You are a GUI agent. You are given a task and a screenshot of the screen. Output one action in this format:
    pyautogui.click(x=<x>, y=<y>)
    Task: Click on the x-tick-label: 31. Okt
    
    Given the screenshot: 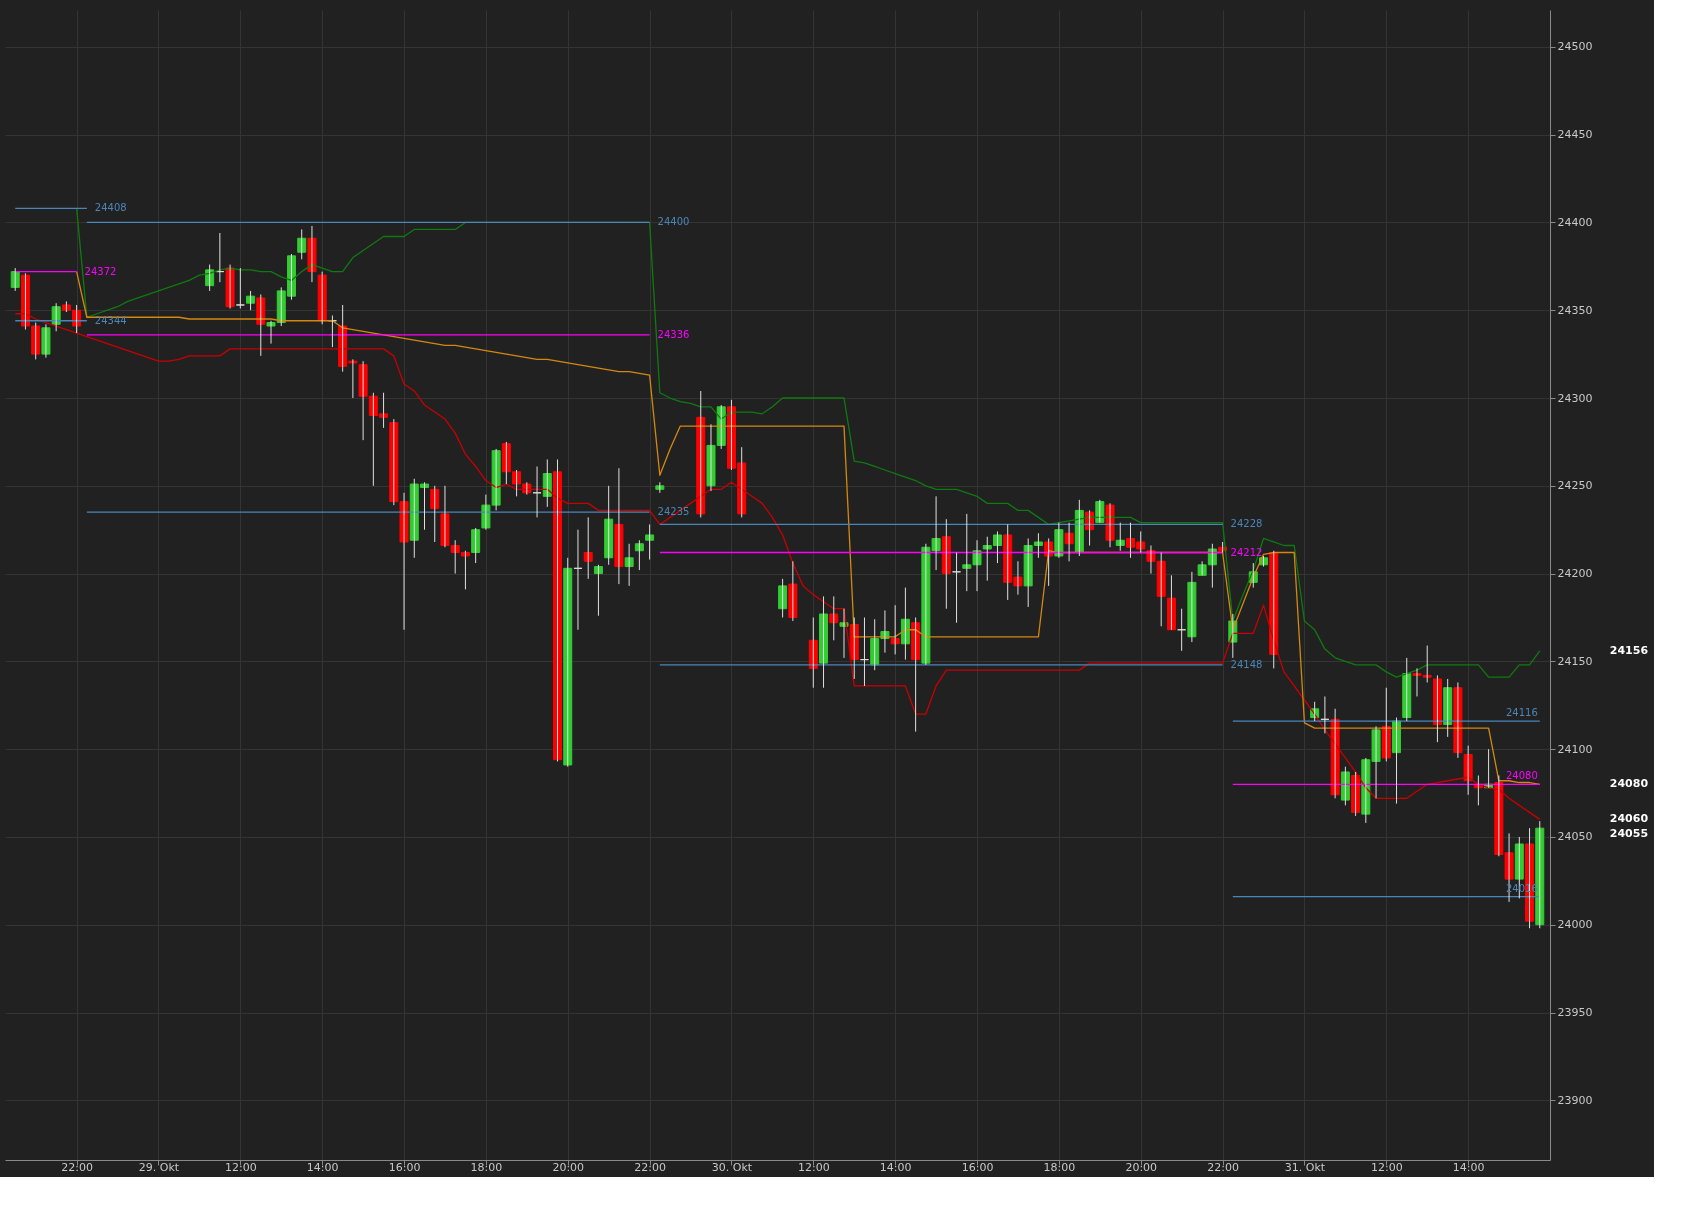 What is the action you would take?
    pyautogui.click(x=1305, y=1167)
    